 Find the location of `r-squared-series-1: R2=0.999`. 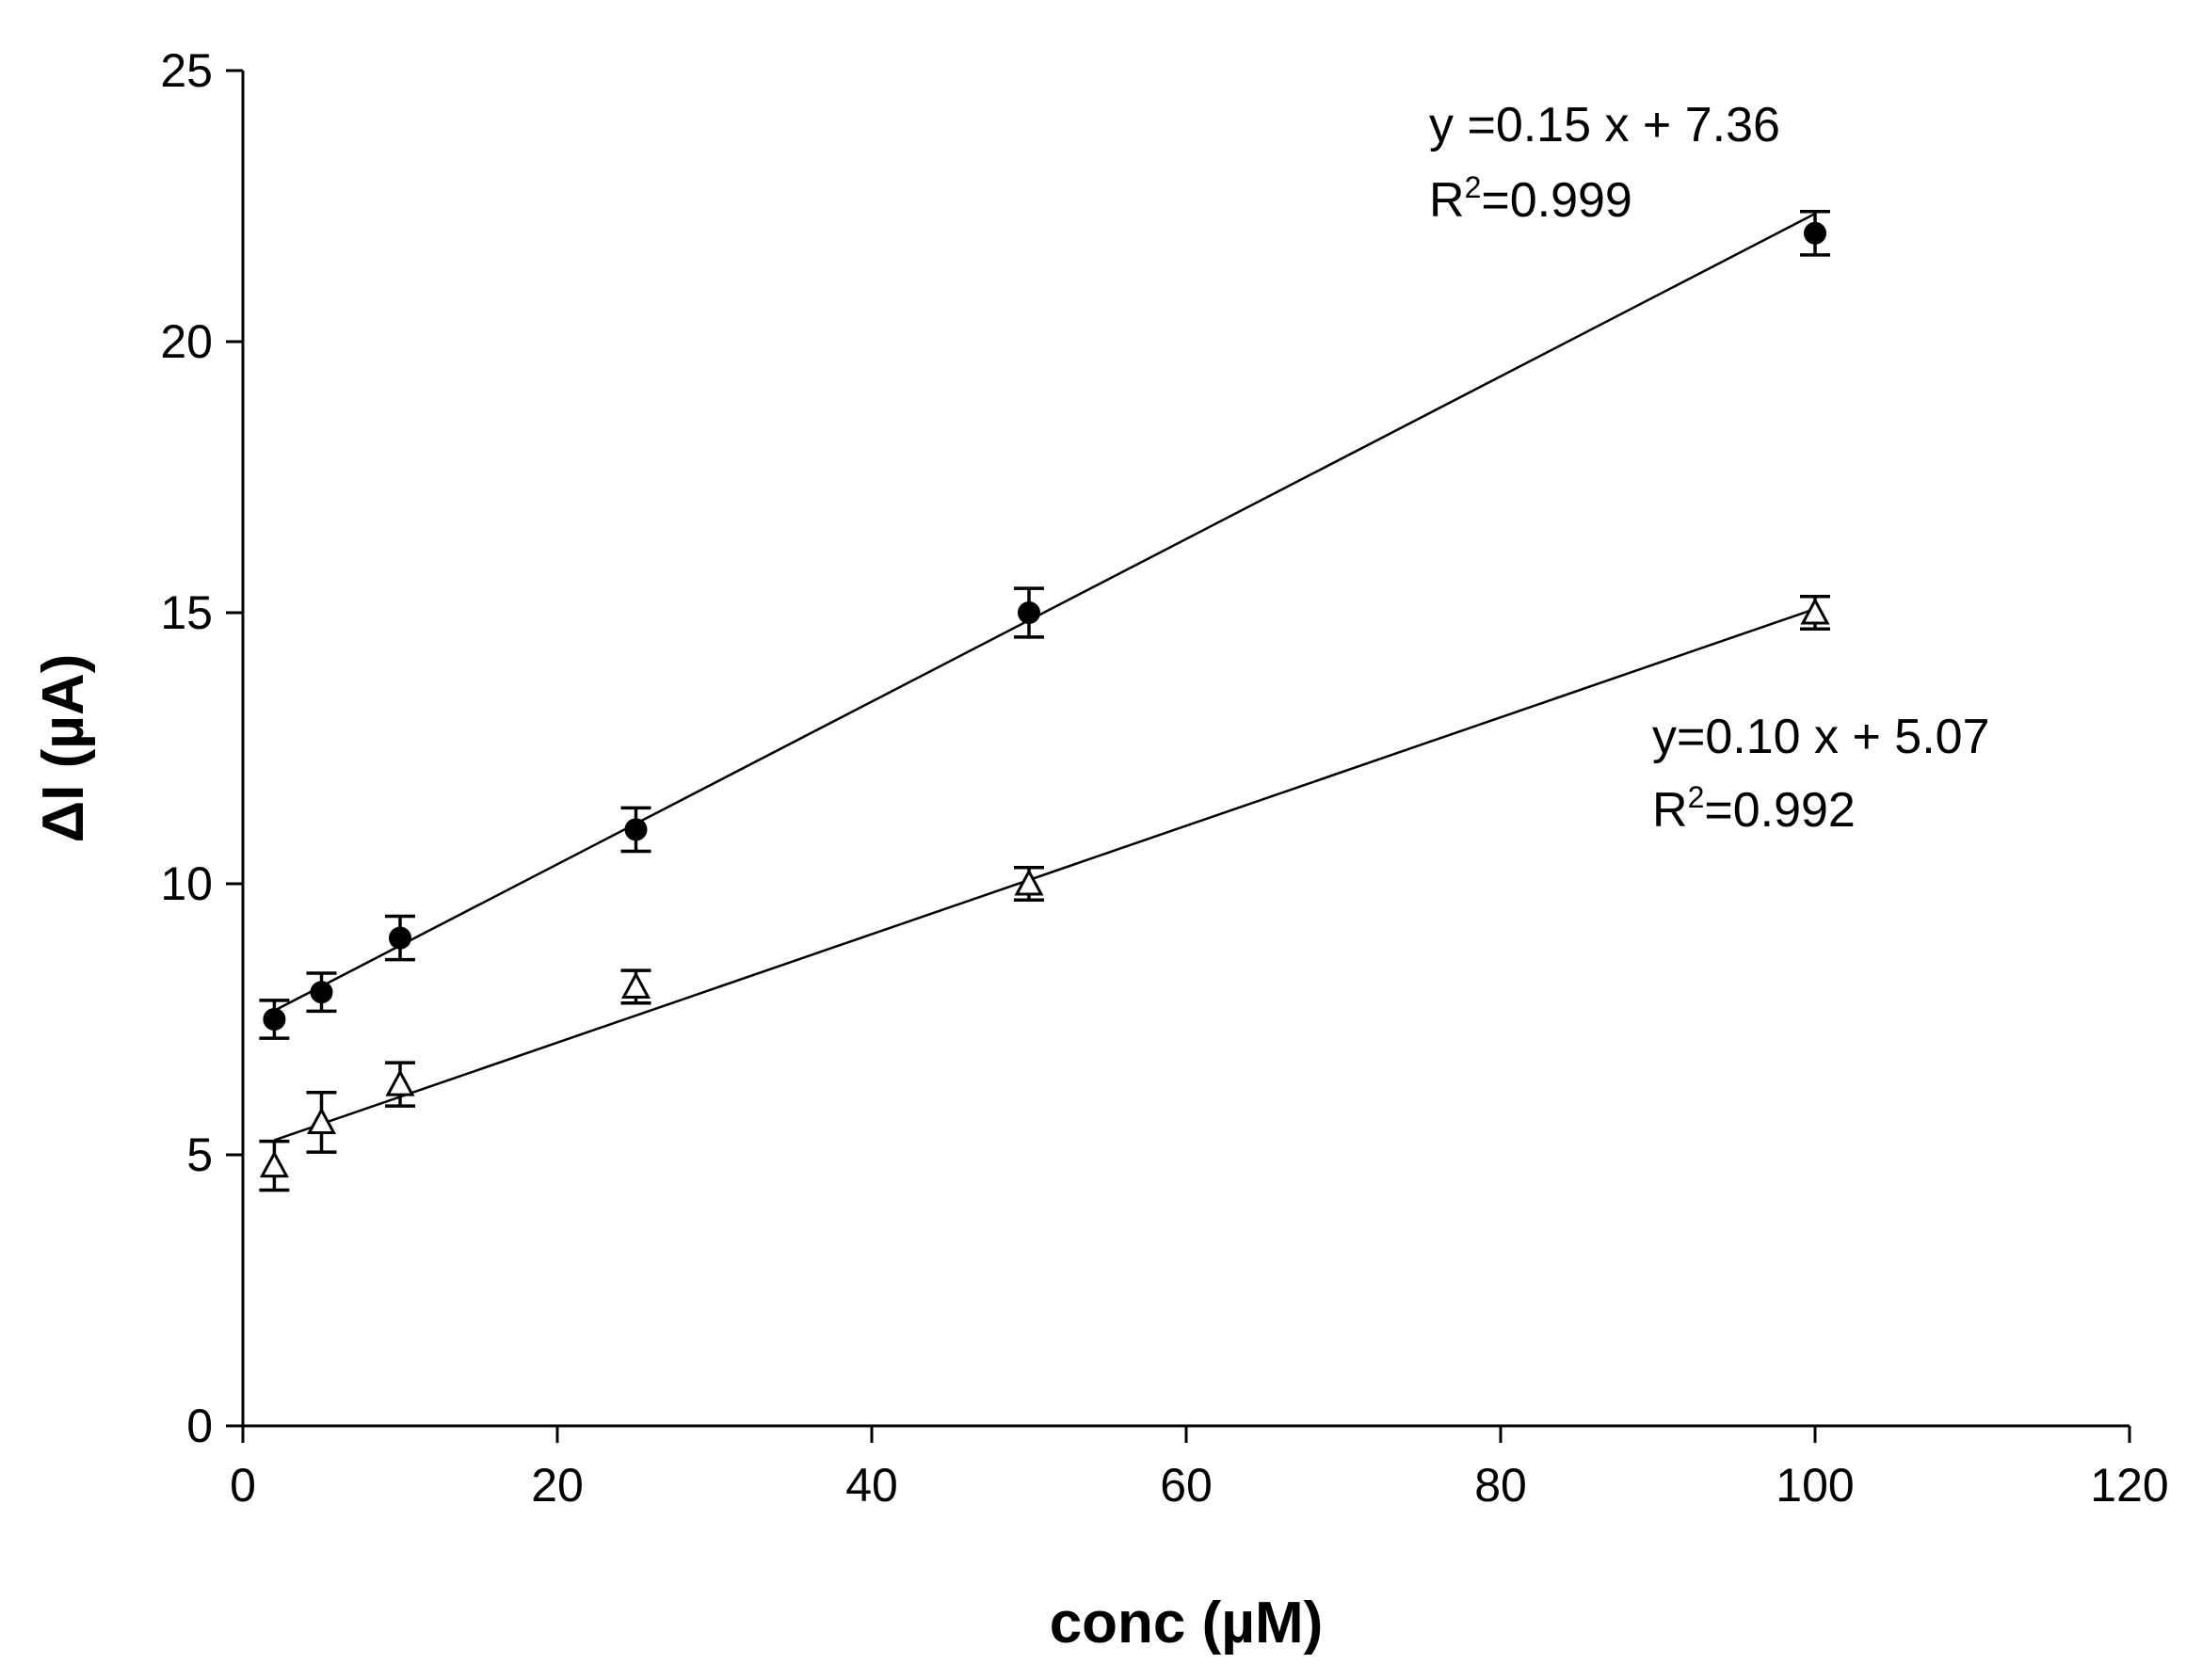

r-squared-series-1: R2=0.999 is located at coordinates (1530, 199).